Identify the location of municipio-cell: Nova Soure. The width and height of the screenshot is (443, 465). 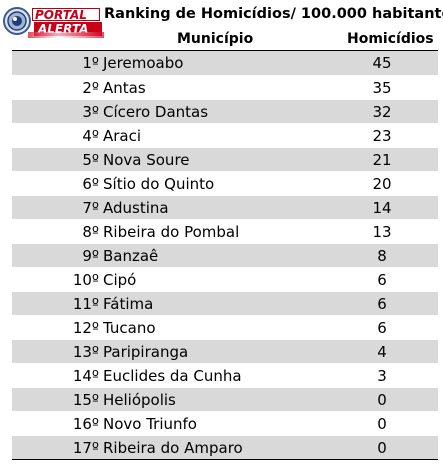
(146, 160).